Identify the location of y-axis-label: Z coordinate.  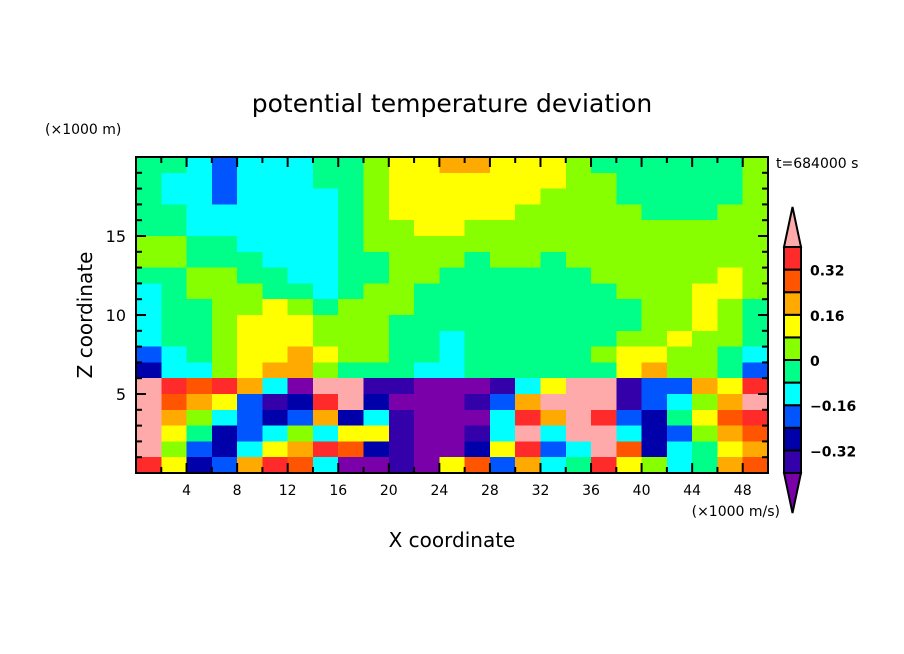
(85, 315).